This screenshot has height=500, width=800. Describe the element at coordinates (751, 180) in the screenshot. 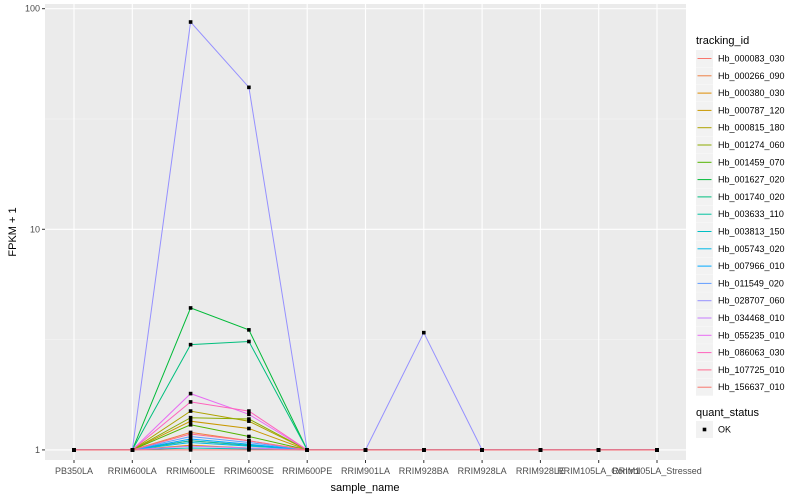

I see `legend-label-Hb_001627_020: Hb_001627_020` at that location.